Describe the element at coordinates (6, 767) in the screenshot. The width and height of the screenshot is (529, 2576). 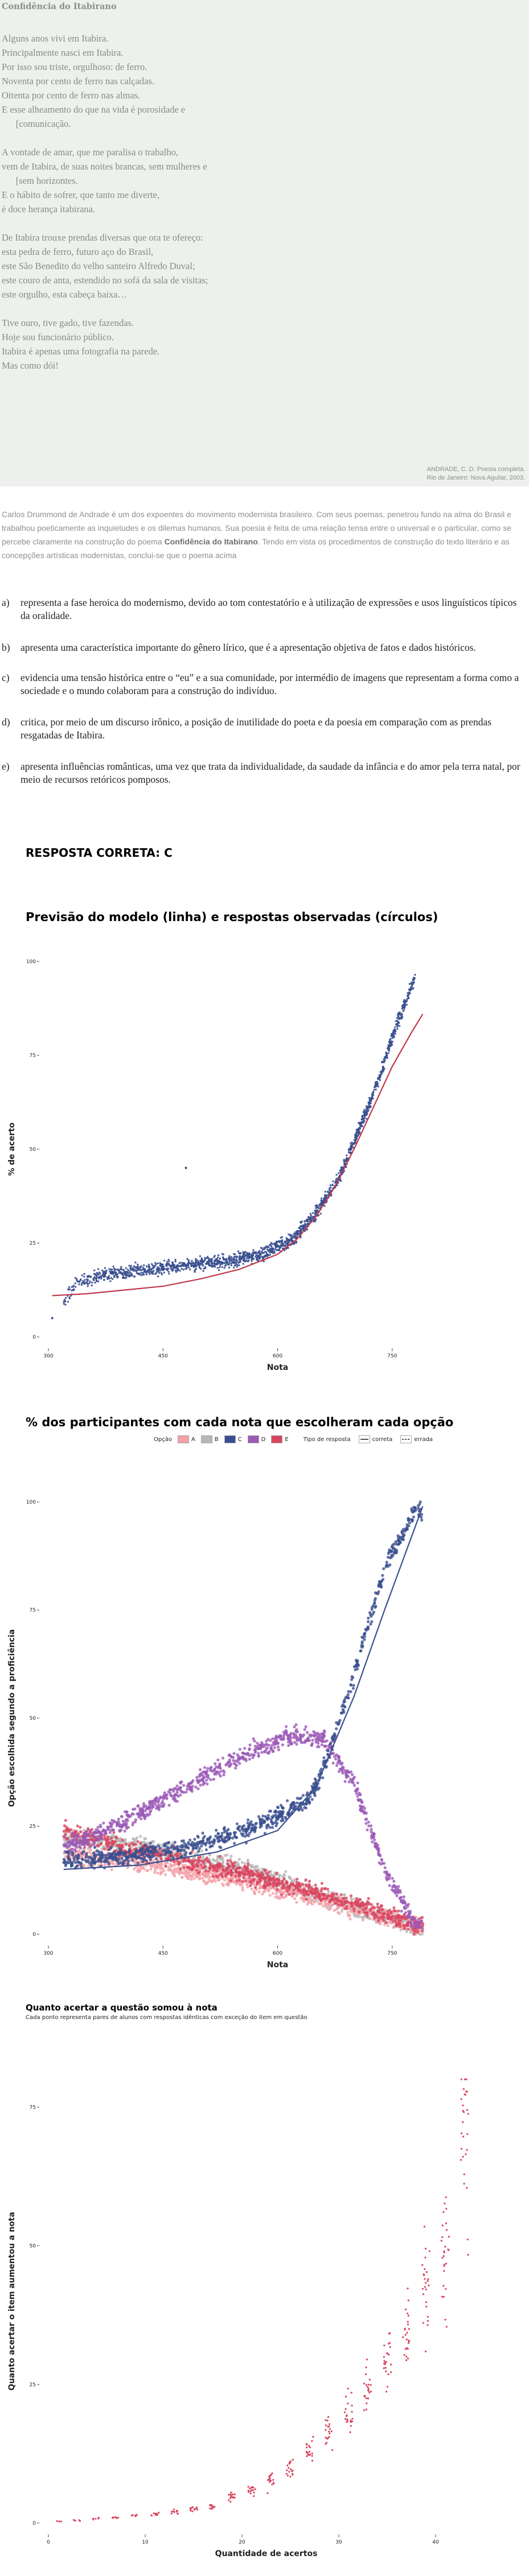
I see `alternative-letter: e)` at that location.